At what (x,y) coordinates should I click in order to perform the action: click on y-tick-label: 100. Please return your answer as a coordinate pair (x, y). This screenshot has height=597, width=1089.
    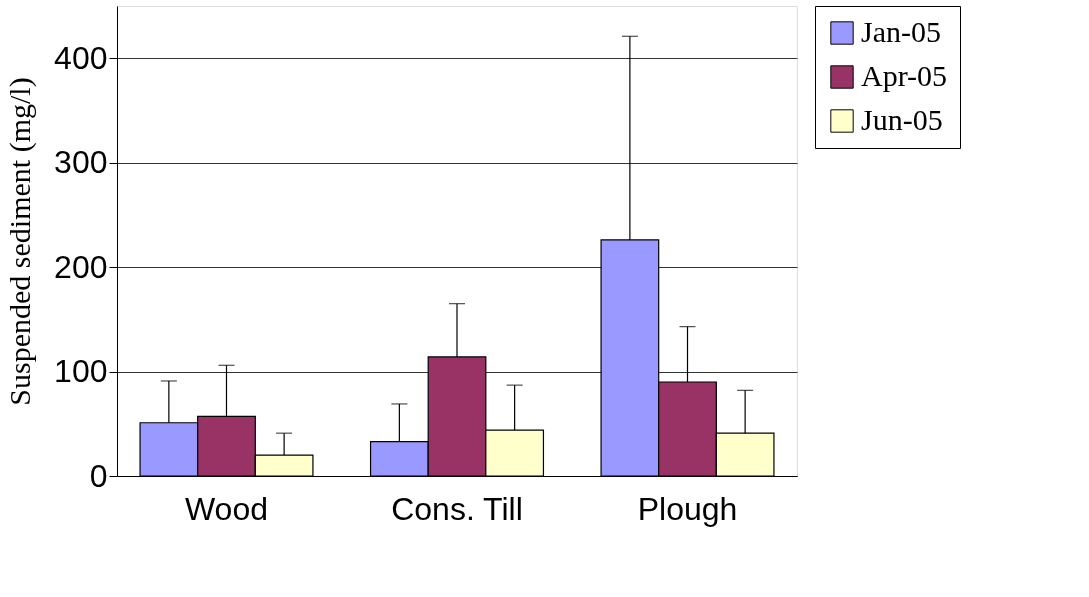
    Looking at the image, I should click on (81, 371).